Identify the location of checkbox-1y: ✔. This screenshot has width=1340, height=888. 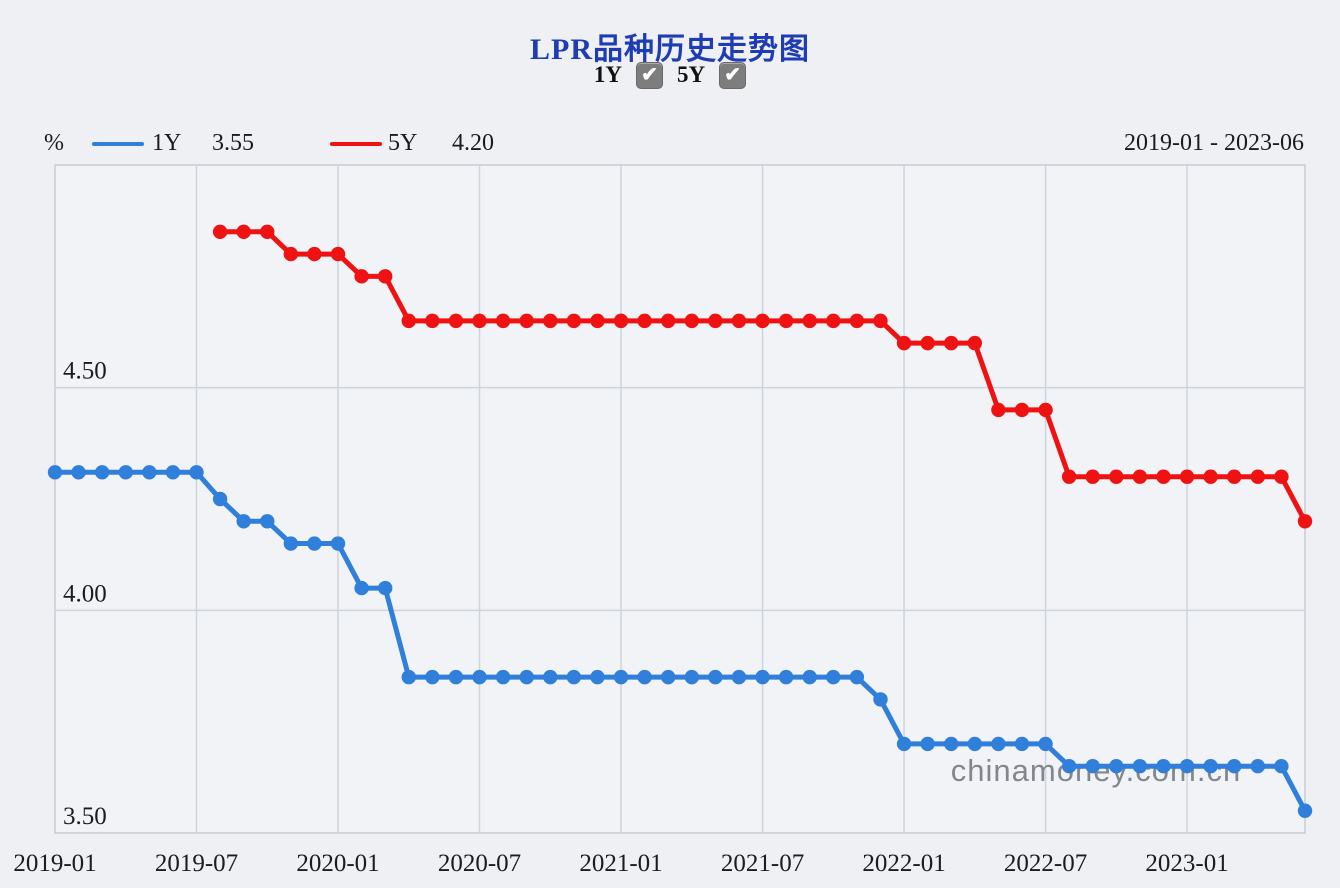
(649, 75).